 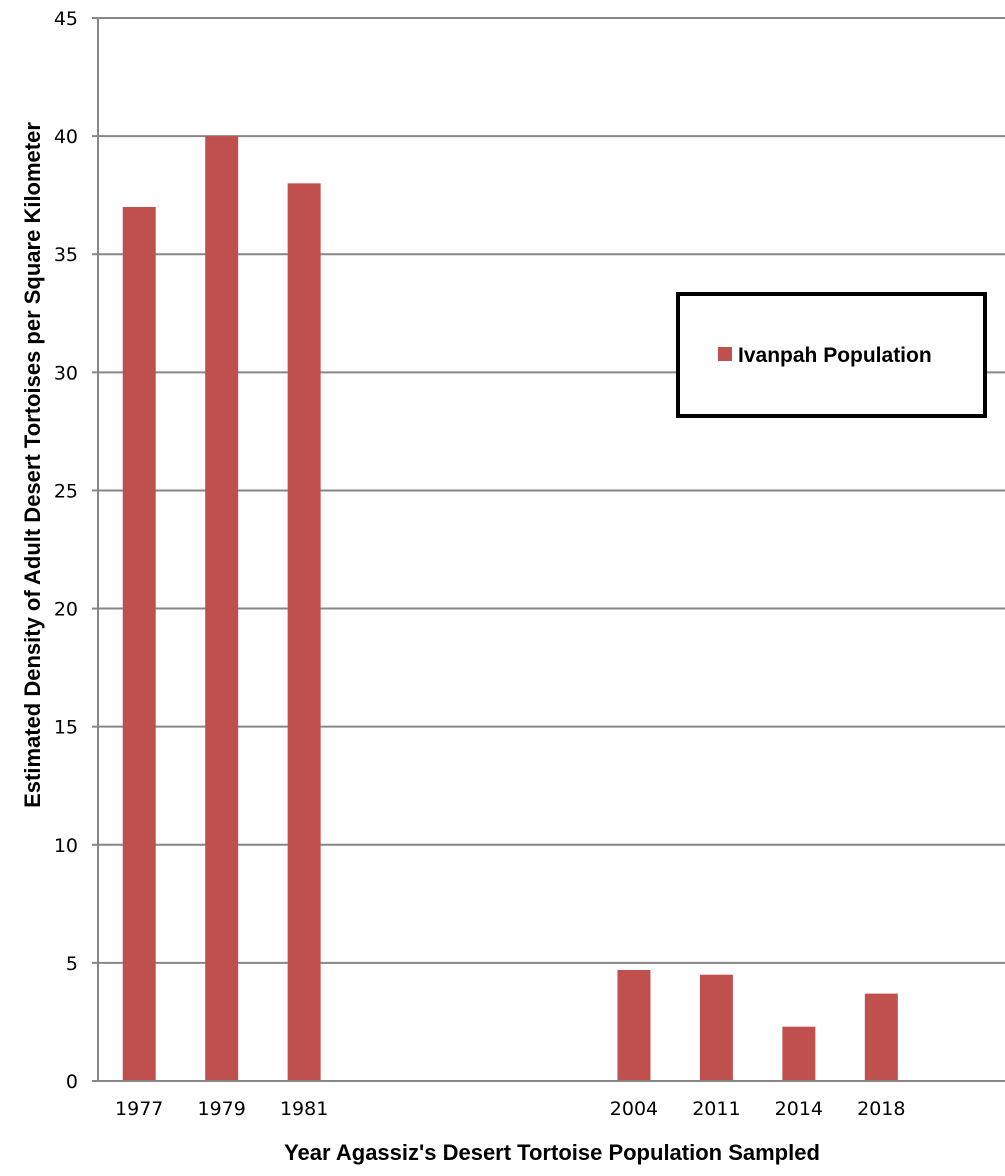 What do you see at coordinates (66, 373) in the screenshot?
I see `y-tick-label-30: 30` at bounding box center [66, 373].